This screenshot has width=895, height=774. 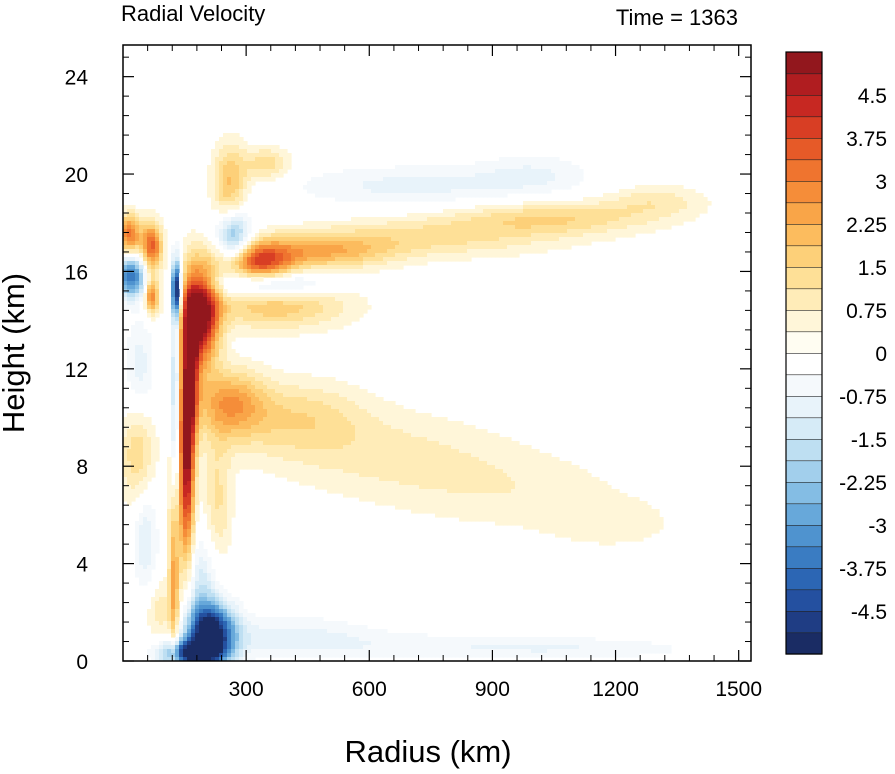 What do you see at coordinates (76, 175) in the screenshot?
I see `y-tick-label: 20` at bounding box center [76, 175].